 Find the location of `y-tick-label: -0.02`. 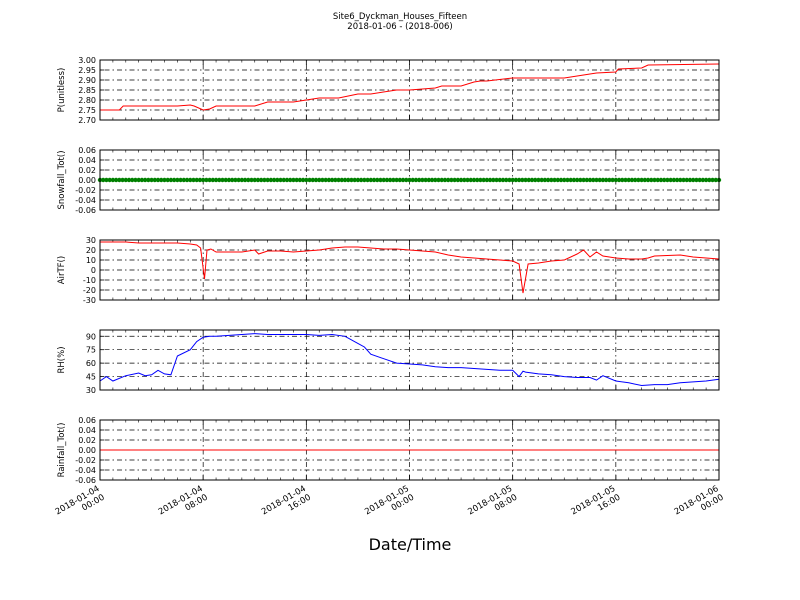

y-tick-label: -0.02 is located at coordinates (85, 460).